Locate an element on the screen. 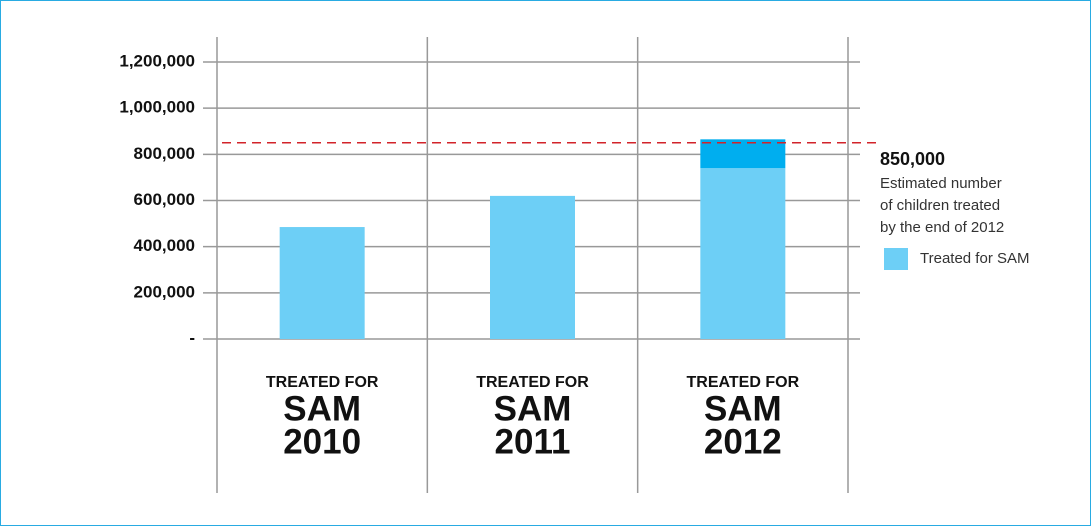 This screenshot has width=1091, height=526. y-tick-label: 600,000 is located at coordinates (164, 199).